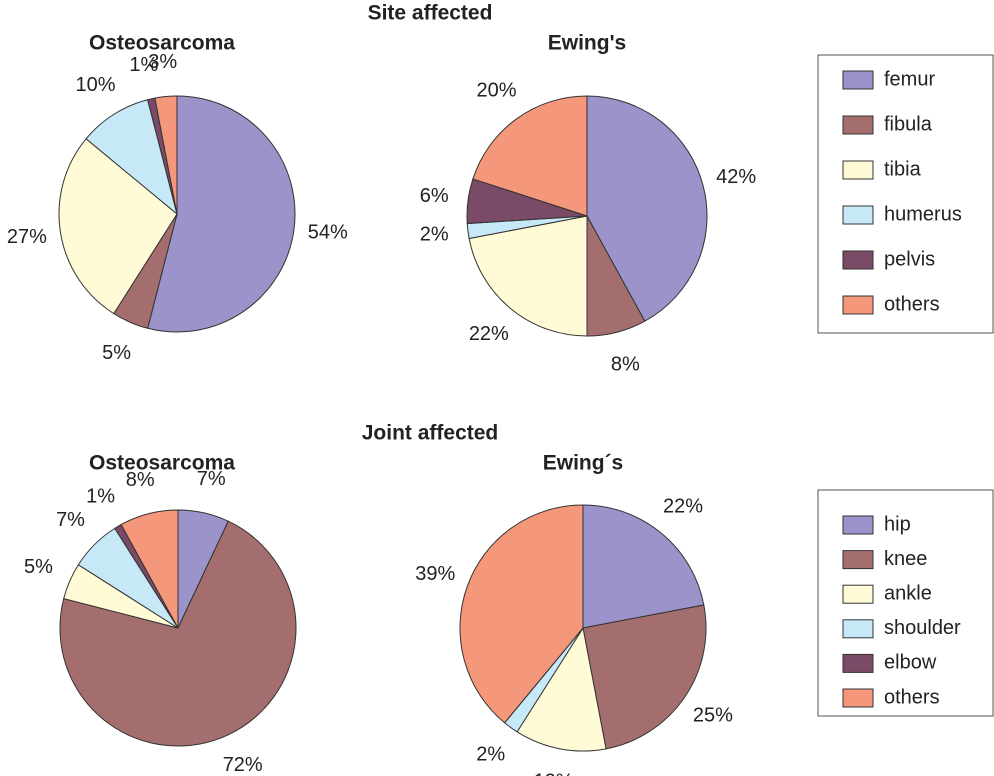 The image size is (994, 776). I want to click on legend-label: hip, so click(897, 524).